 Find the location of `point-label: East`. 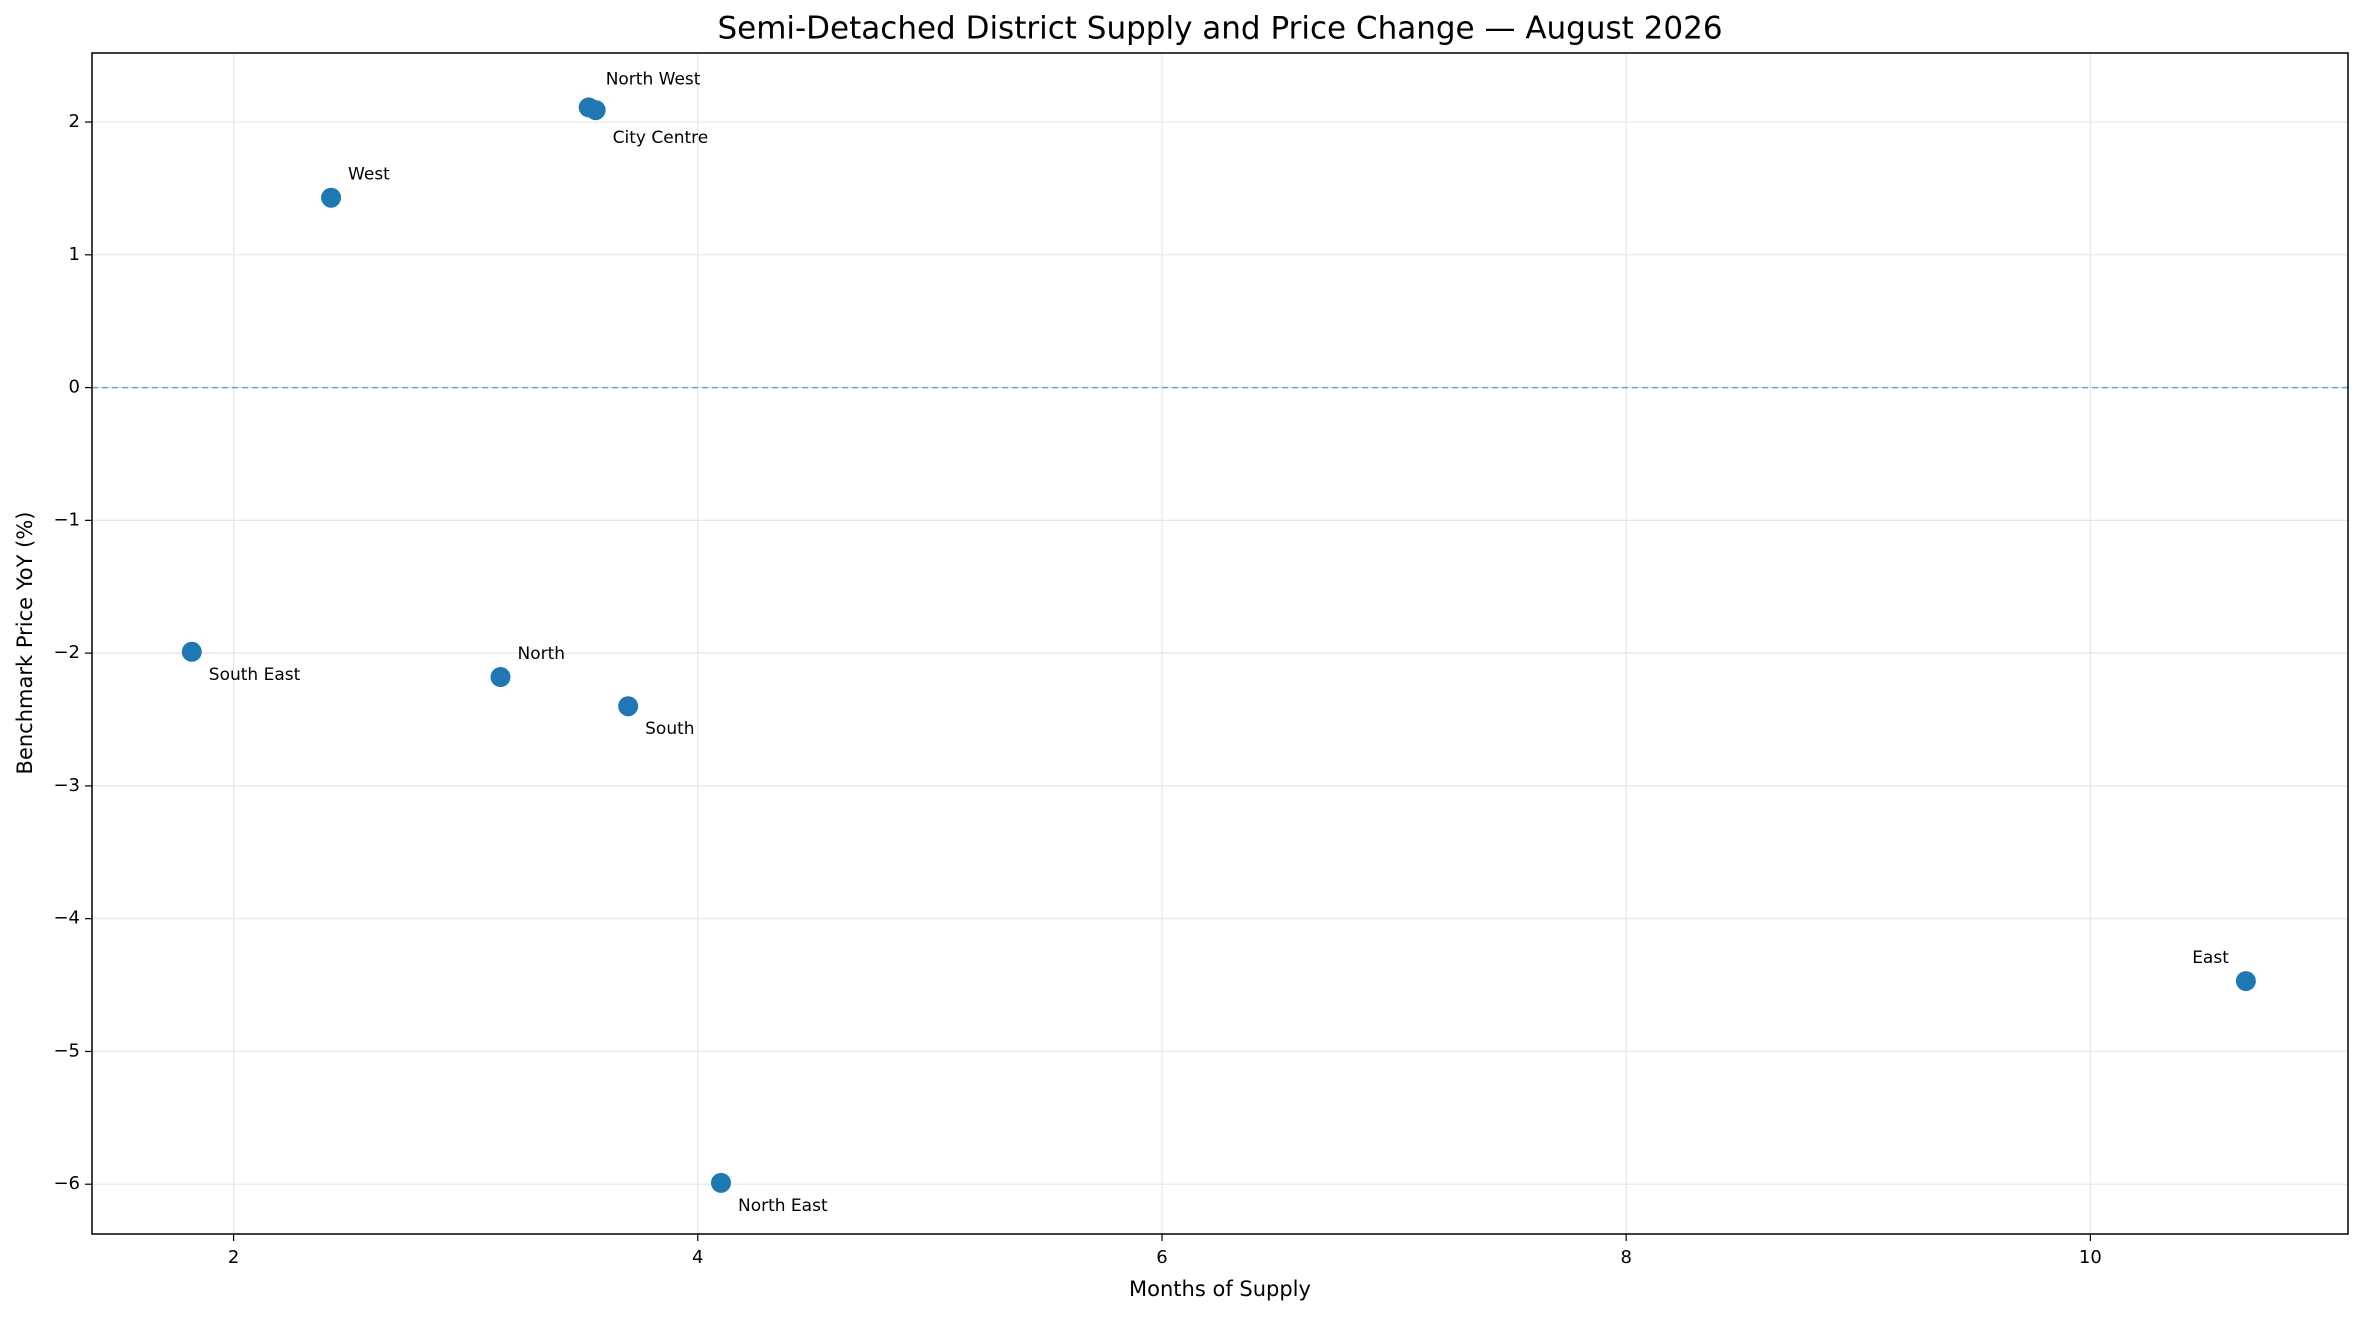

point-label: East is located at coordinates (2210, 958).